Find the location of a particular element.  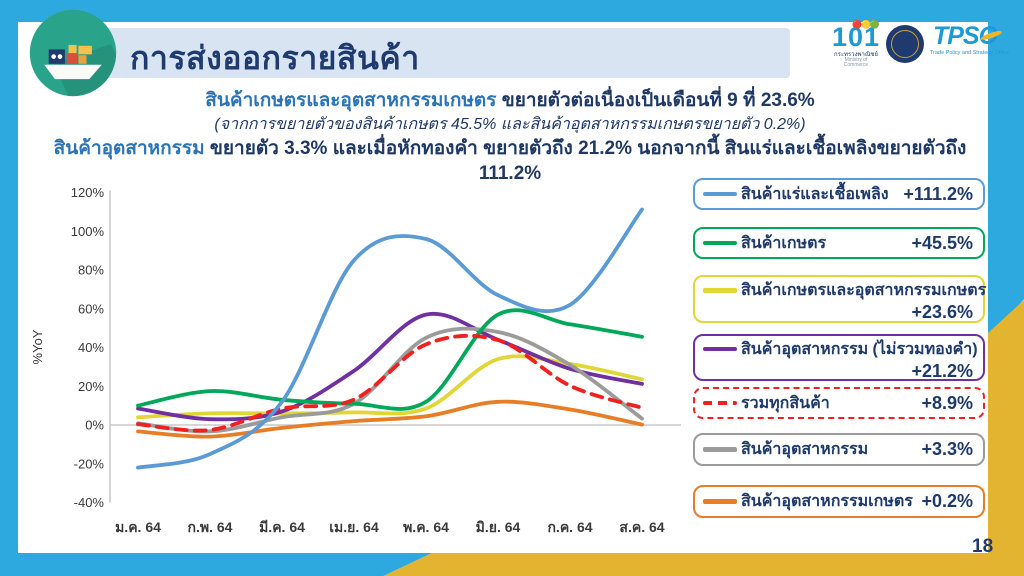

y-tick-label: -20% is located at coordinates (89, 463).